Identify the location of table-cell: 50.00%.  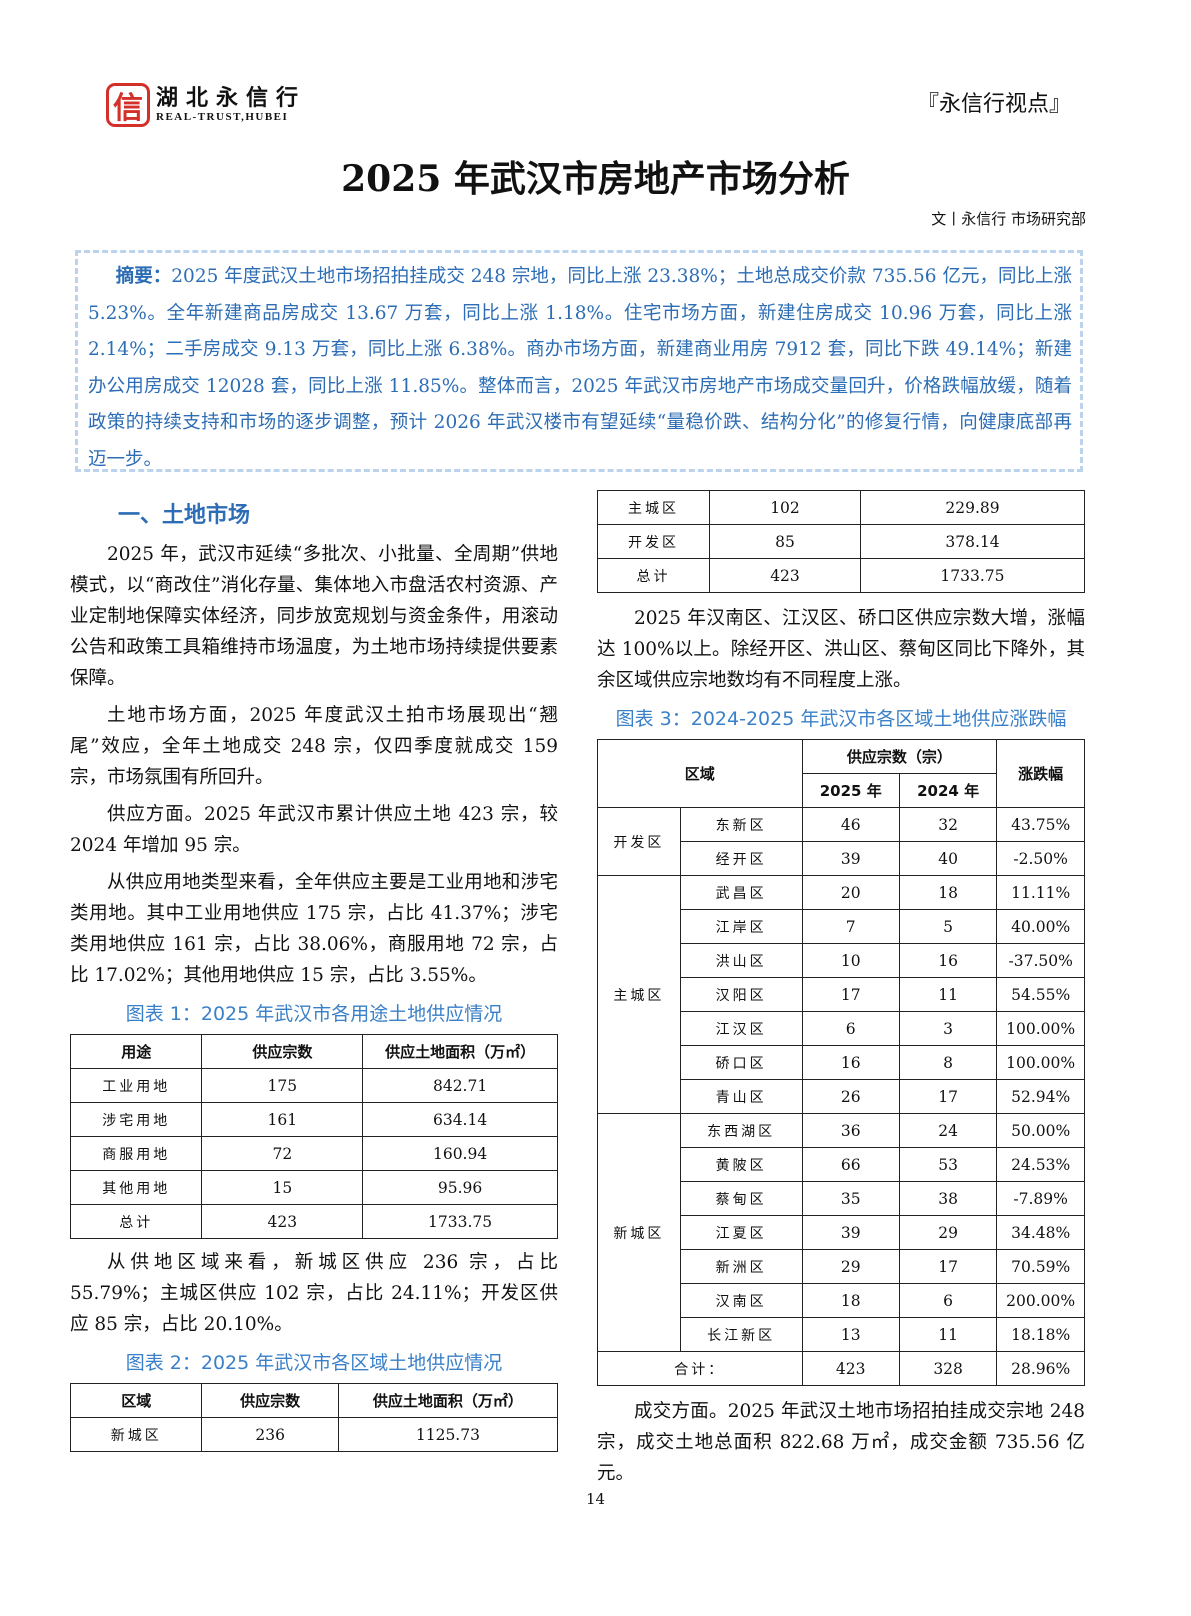
(1040, 1130).